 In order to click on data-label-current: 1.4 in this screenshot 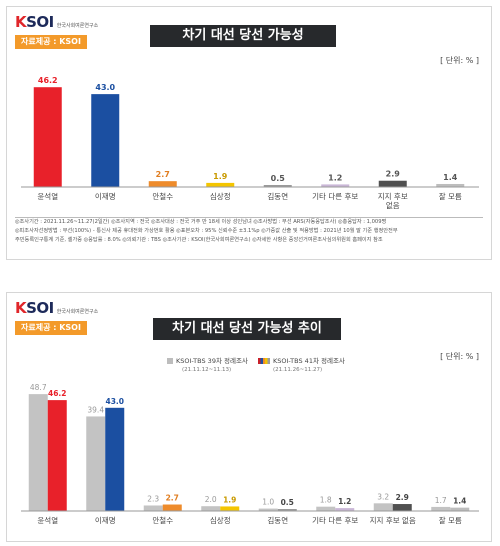, I will do `click(459, 501)`.